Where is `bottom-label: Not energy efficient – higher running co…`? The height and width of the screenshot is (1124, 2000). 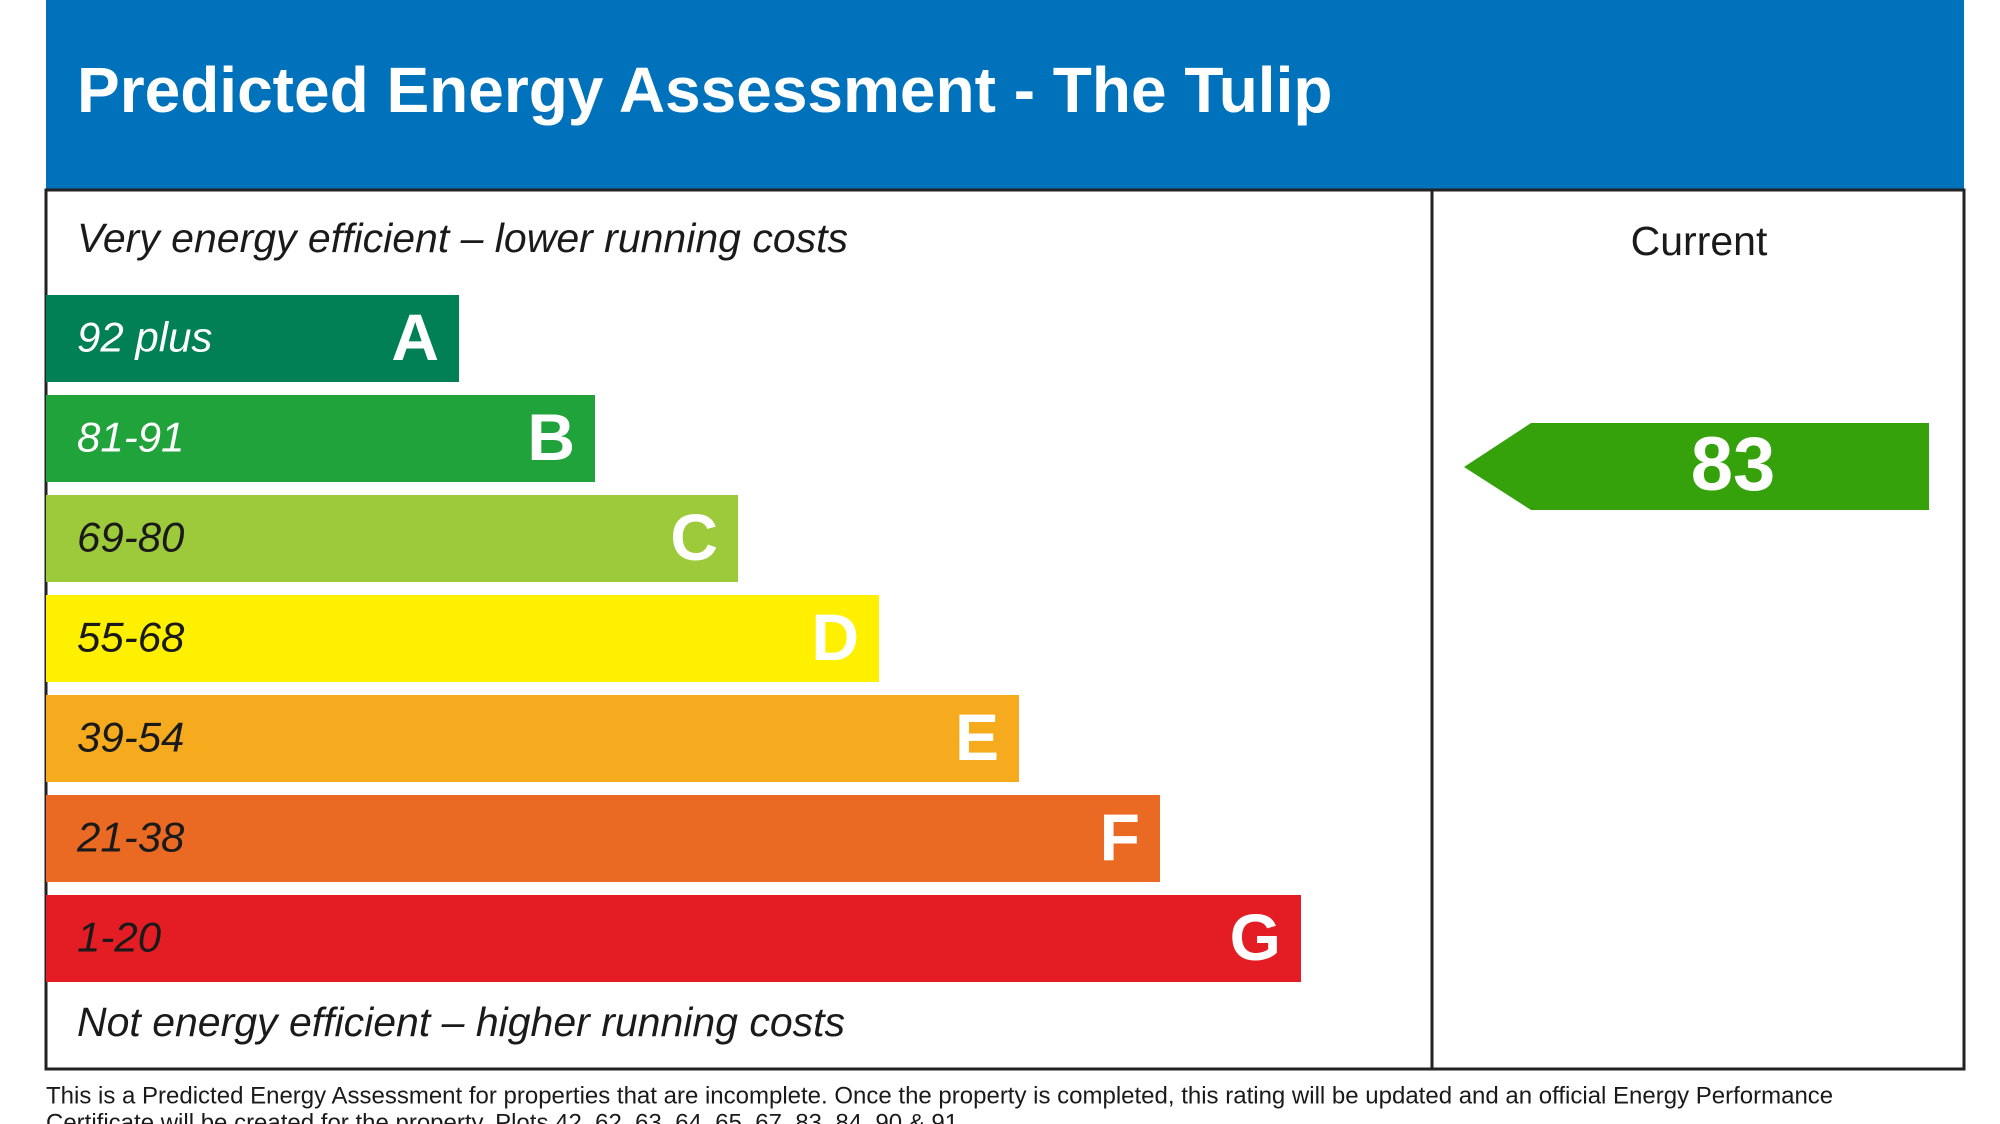 bottom-label: Not energy efficient – higher running co… is located at coordinates (461, 1022).